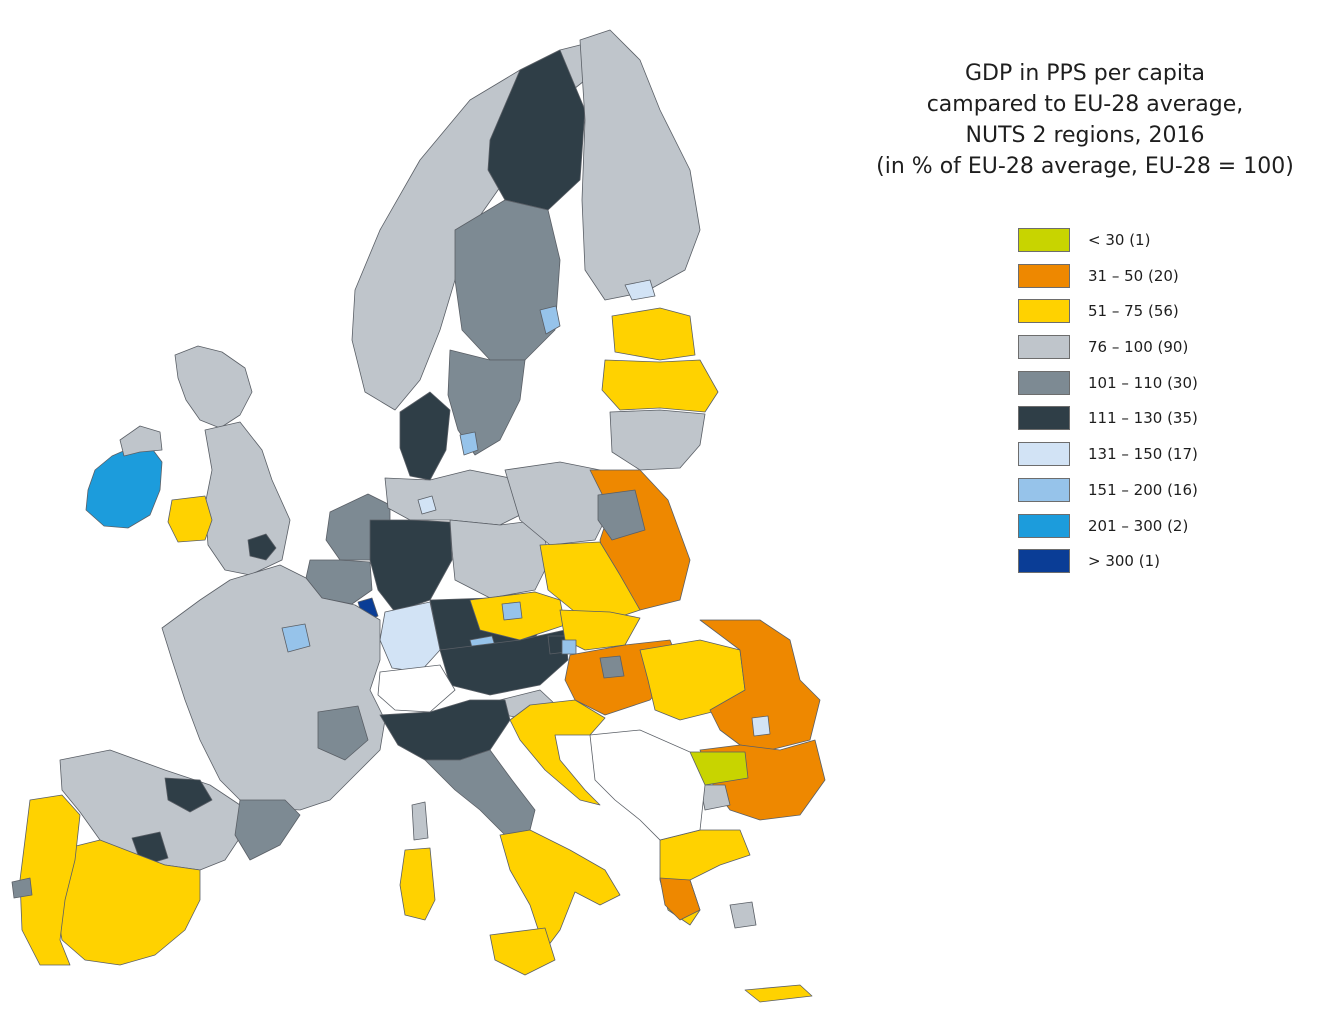 The width and height of the screenshot is (1318, 1018). Describe the element at coordinates (411, 566) in the screenshot. I see `region-germany-west` at that location.